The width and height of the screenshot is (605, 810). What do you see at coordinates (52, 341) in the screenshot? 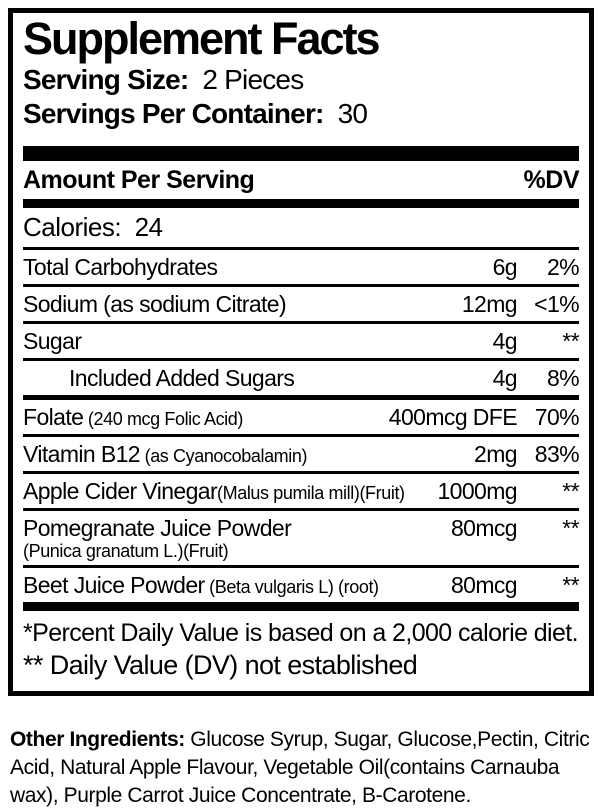
I see `nutrient-name: Sugar` at bounding box center [52, 341].